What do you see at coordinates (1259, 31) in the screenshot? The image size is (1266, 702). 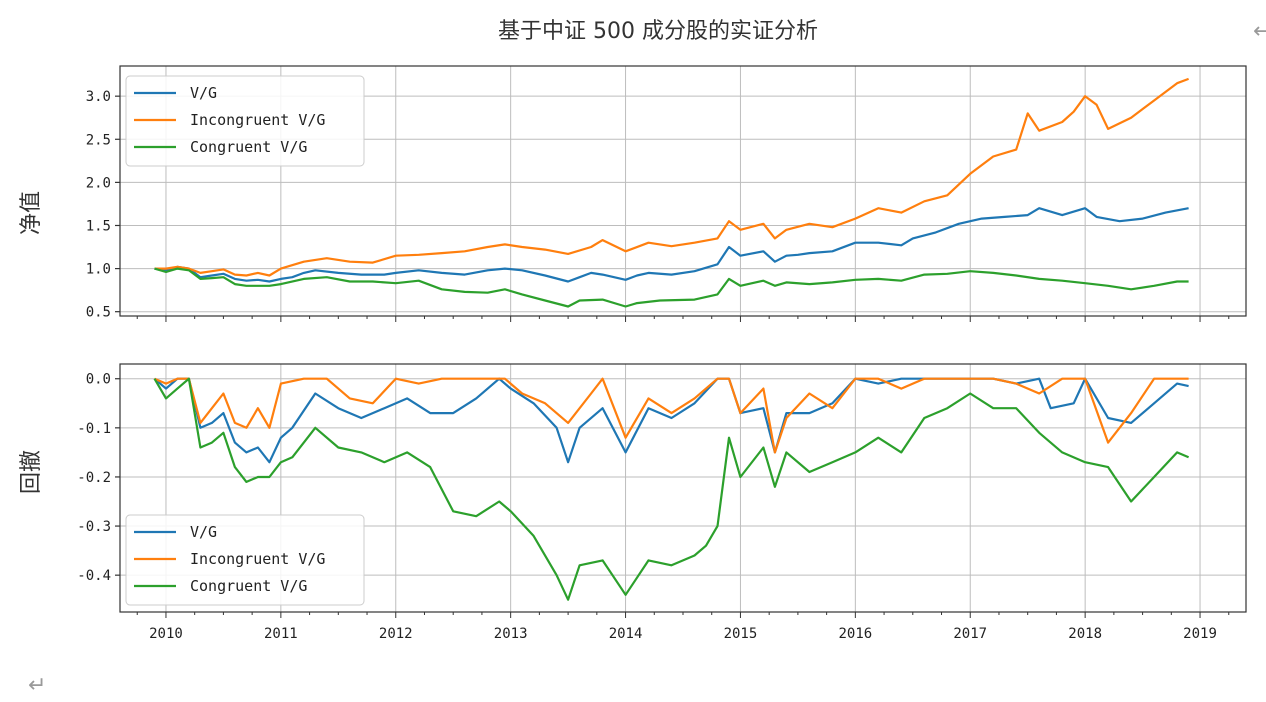 I see `corner-arrow-icon: ↩` at bounding box center [1259, 31].